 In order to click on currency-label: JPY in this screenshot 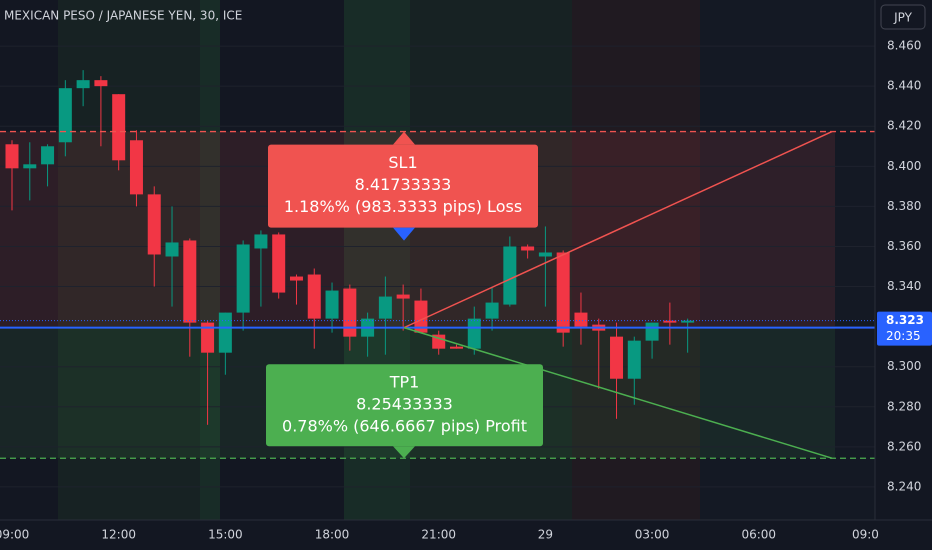, I will do `click(903, 18)`.